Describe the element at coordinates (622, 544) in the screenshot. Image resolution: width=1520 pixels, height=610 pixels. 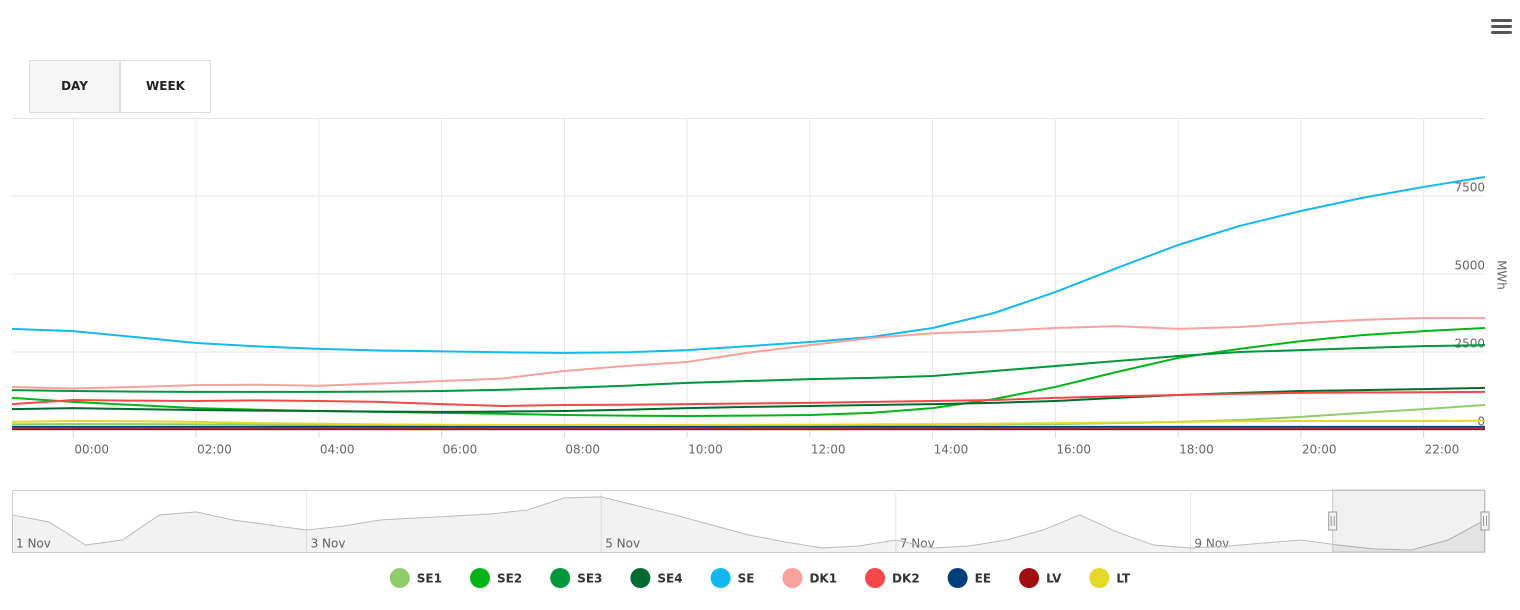
I see `navigator-label: 5 Nov` at that location.